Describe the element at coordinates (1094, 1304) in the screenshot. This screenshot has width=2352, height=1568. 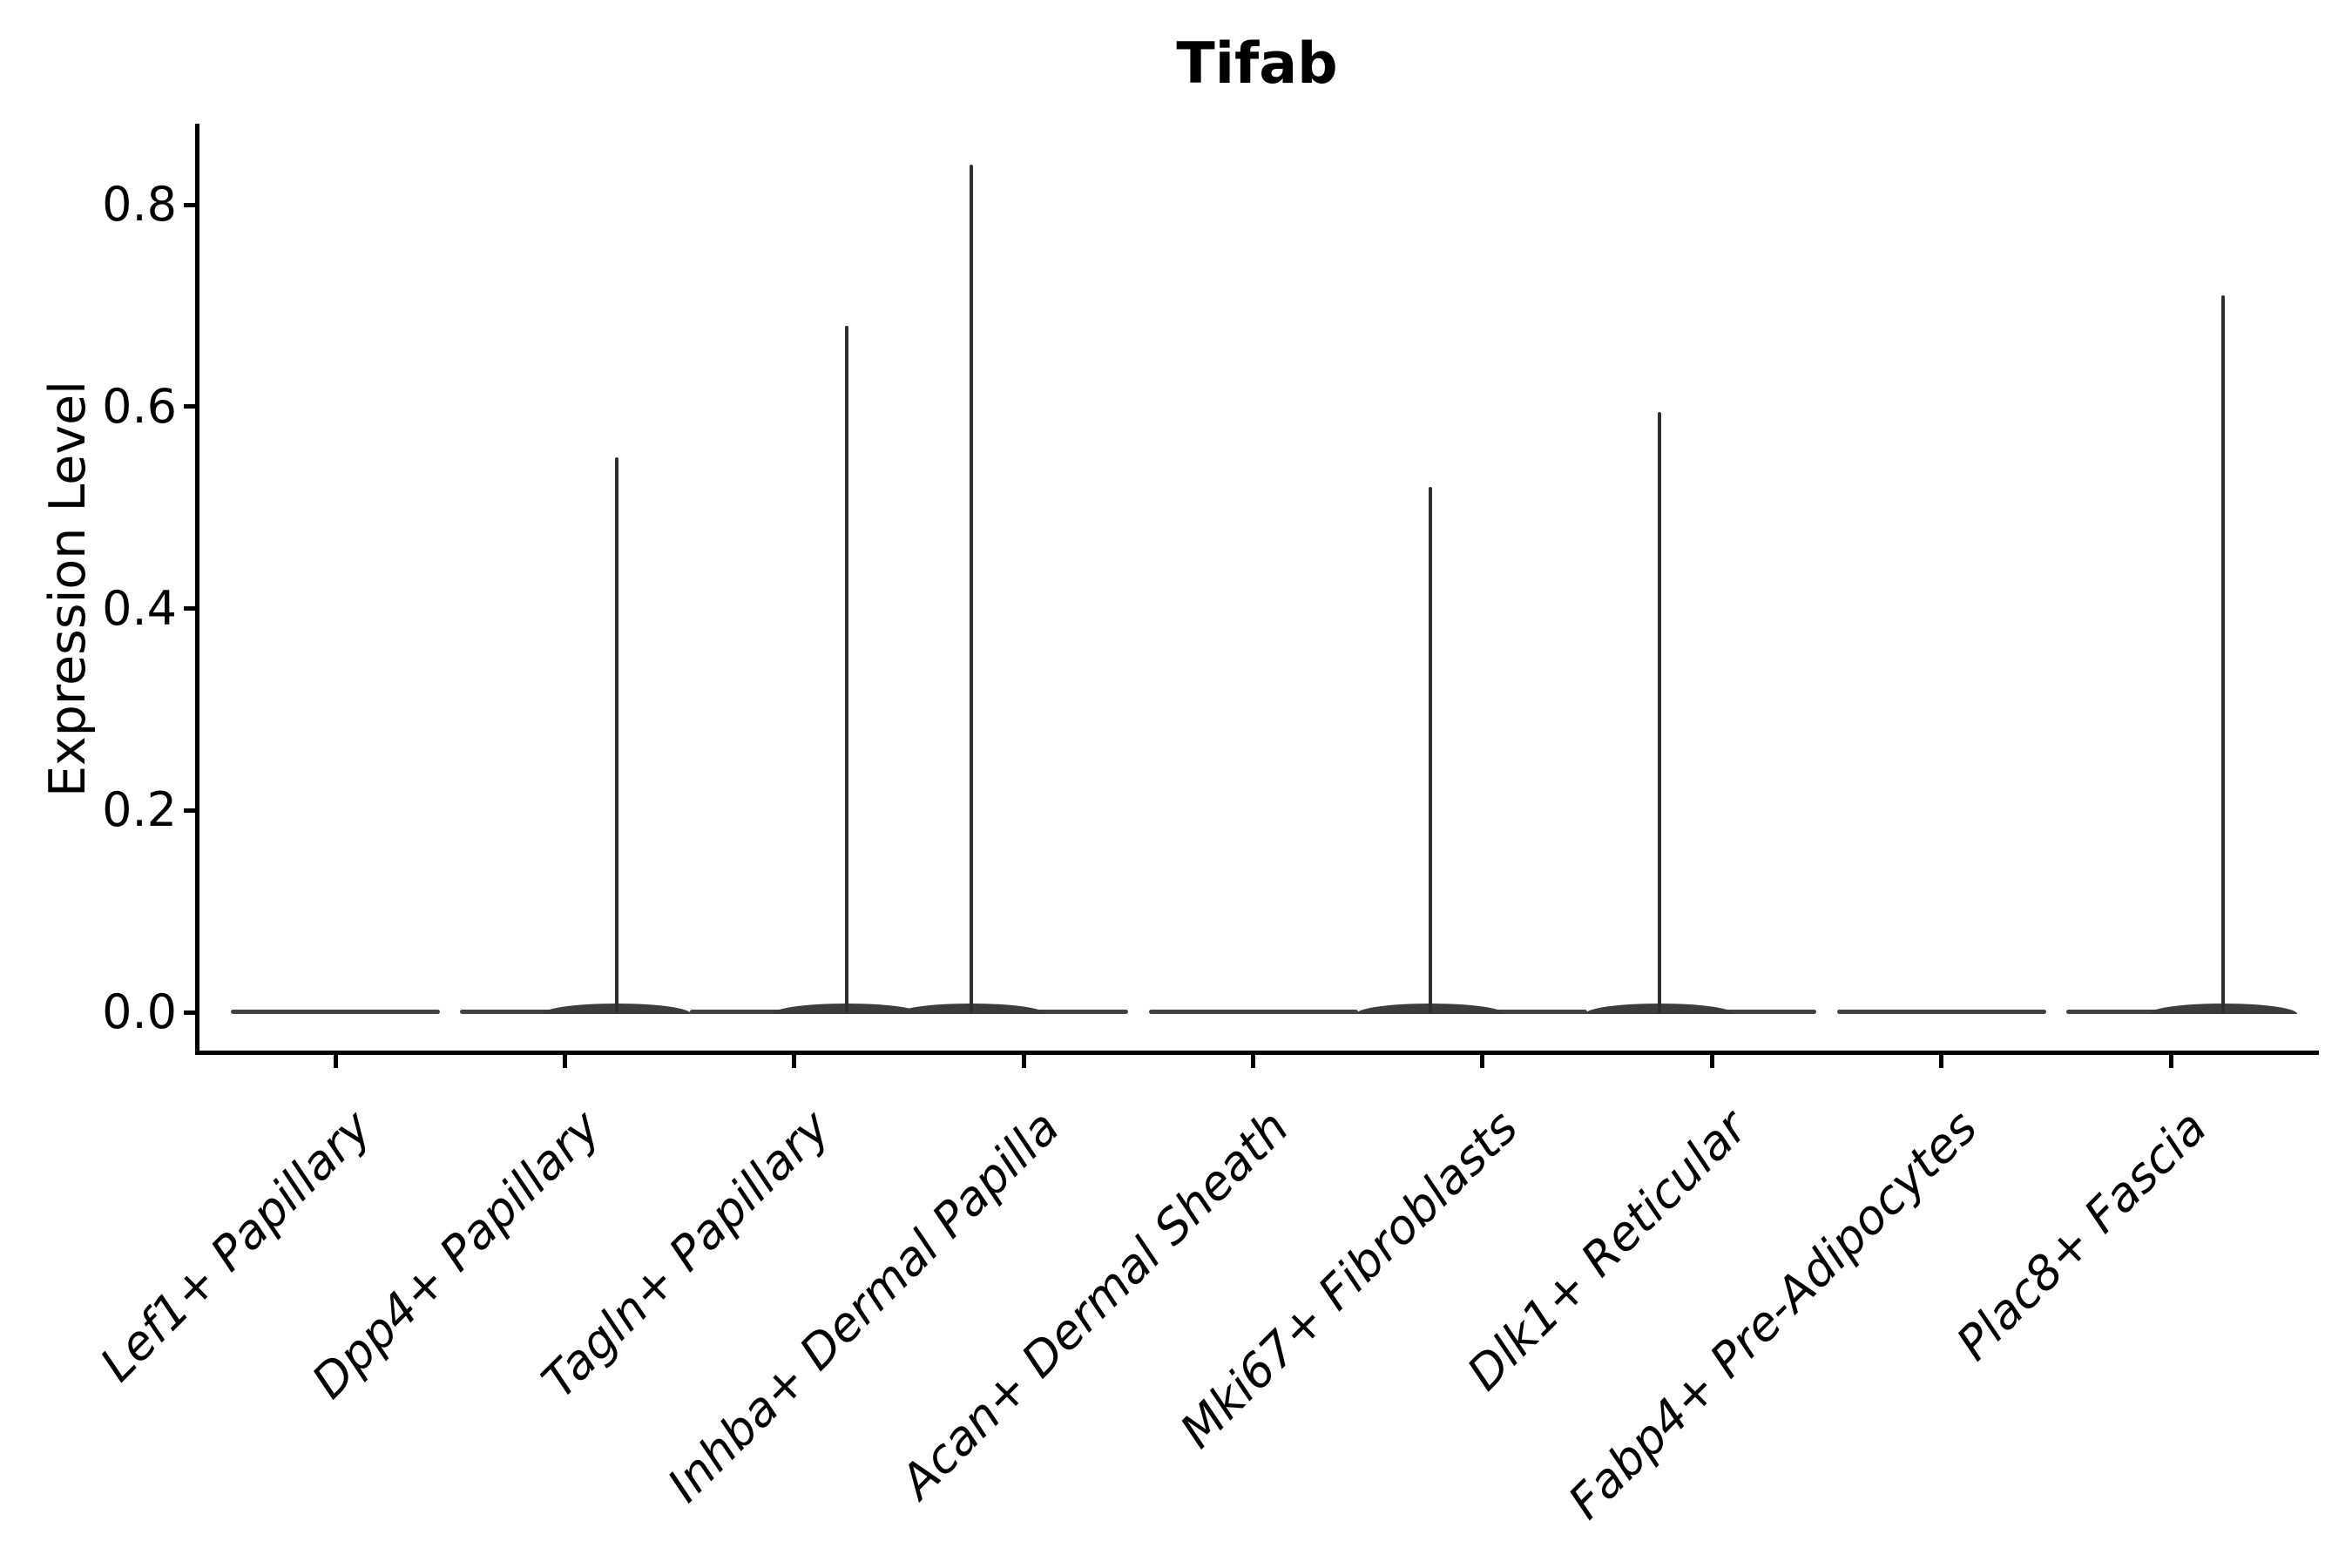
I see `x-tick-label: Acan+ Dermal Sheath` at that location.